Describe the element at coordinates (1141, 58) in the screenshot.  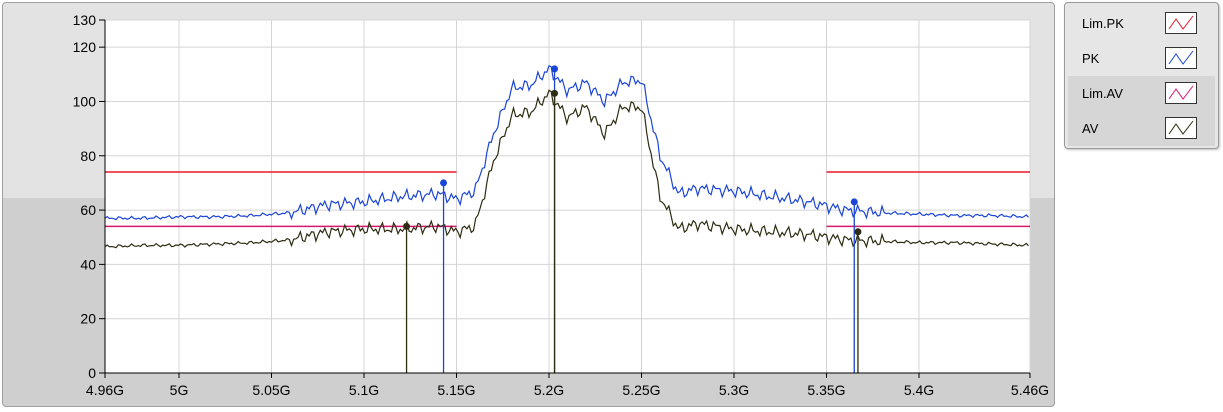
I see `legend-item-pk: PK` at that location.